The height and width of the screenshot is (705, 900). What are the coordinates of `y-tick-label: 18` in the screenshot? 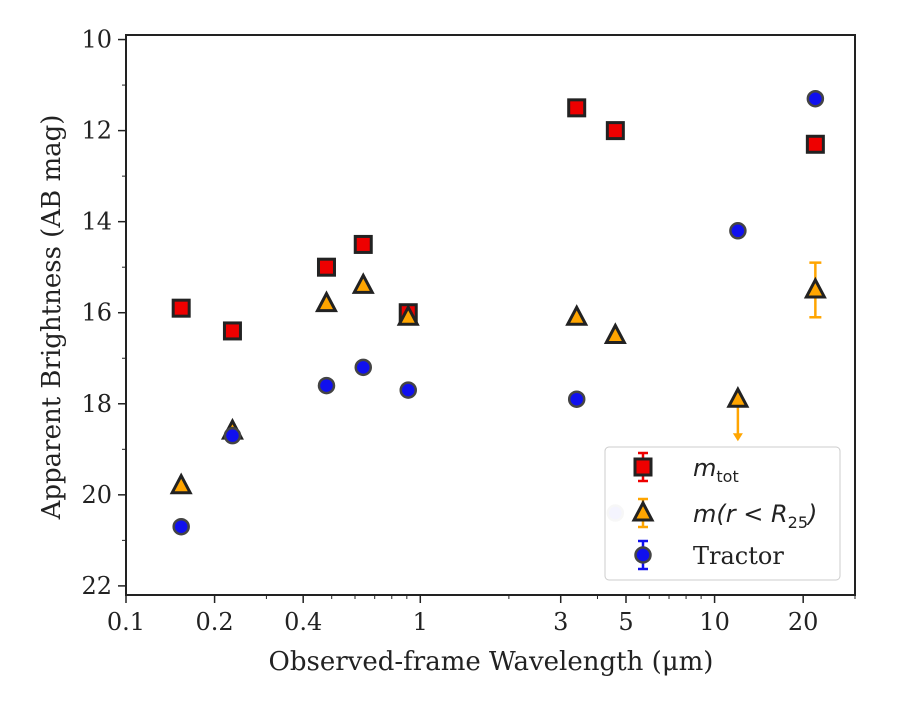 It's located at (96, 404).